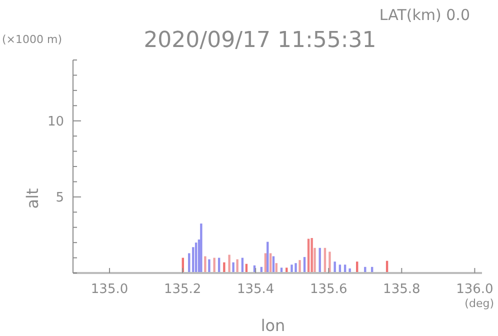 This screenshot has height=336, width=498. What do you see at coordinates (55, 122) in the screenshot?
I see `y-tick-label: 10` at bounding box center [55, 122].